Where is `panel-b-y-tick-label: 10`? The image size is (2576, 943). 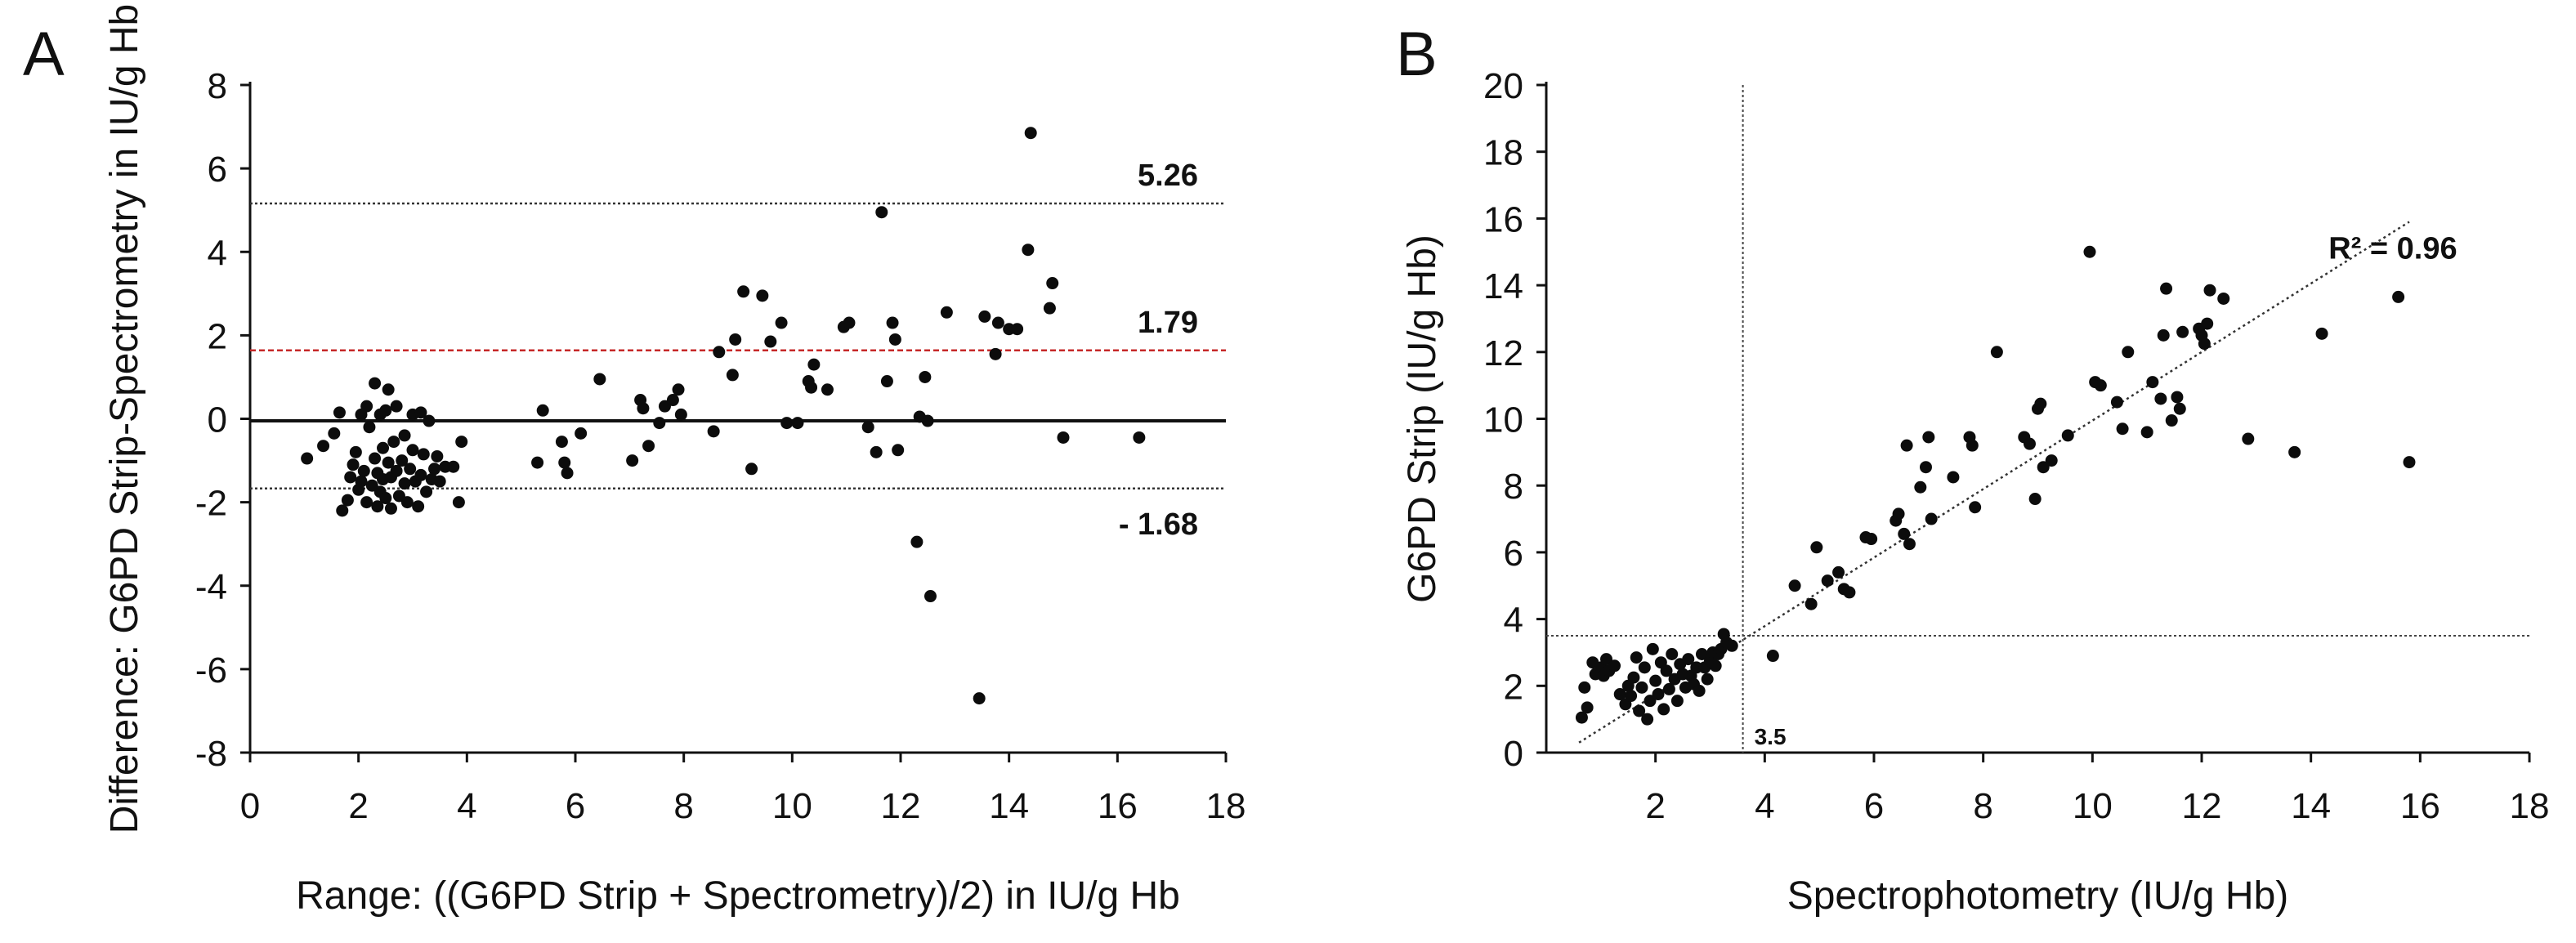
panel-b-y-tick-label: 10 is located at coordinates (1503, 420).